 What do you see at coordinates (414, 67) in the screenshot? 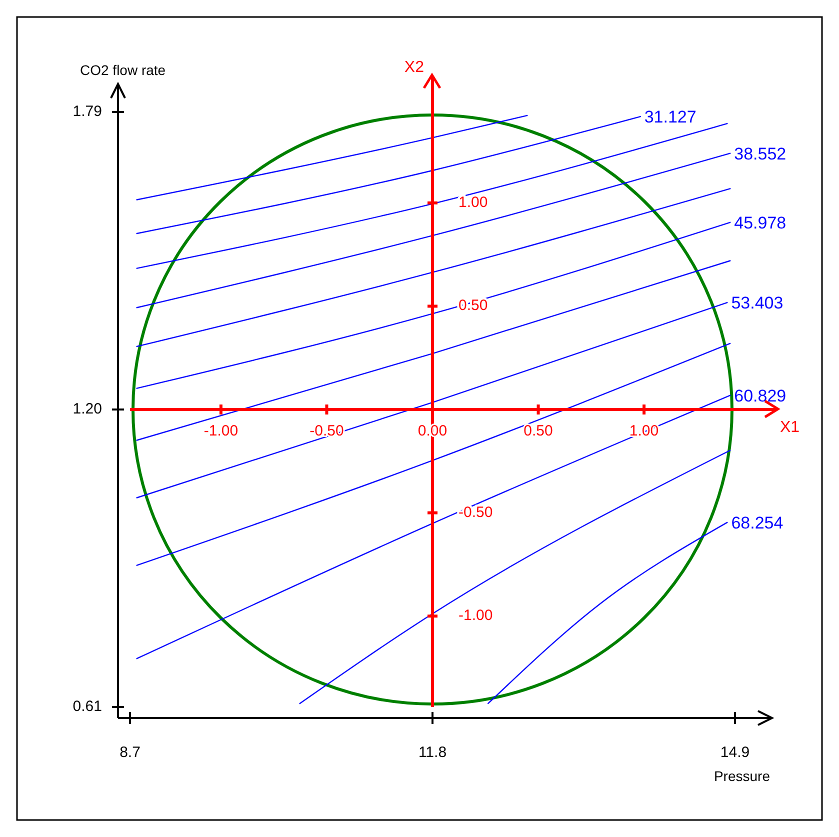
I see `y2-axis-title: X2` at bounding box center [414, 67].